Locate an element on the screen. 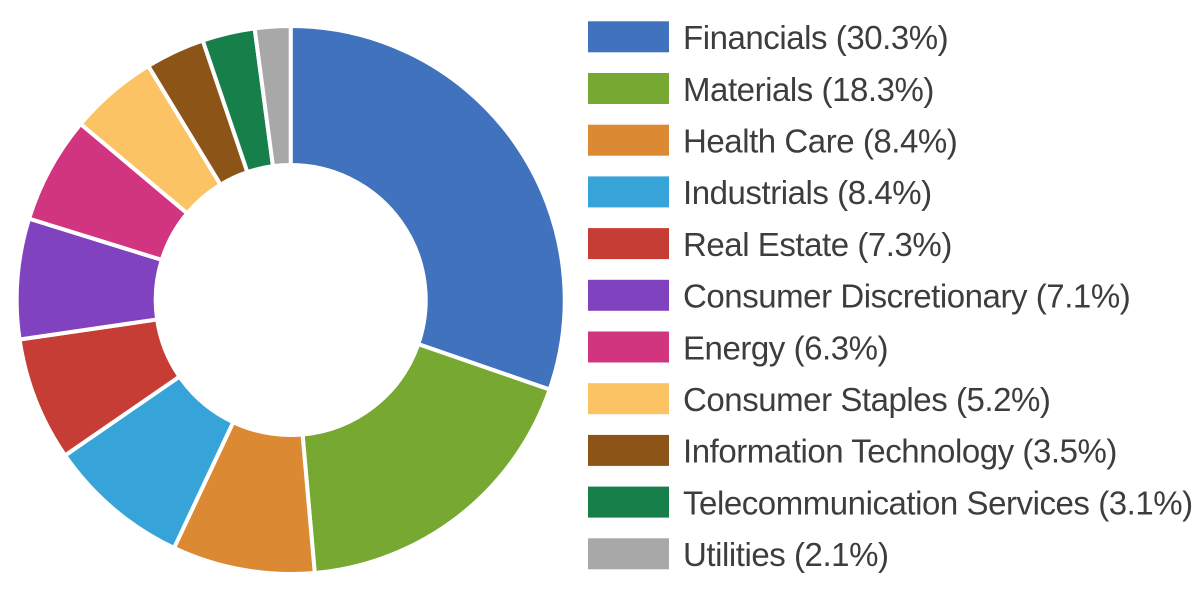 Image resolution: width=1200 pixels, height=605 pixels. svg-text: Utilities (2.1%) is located at coordinates (786, 554).